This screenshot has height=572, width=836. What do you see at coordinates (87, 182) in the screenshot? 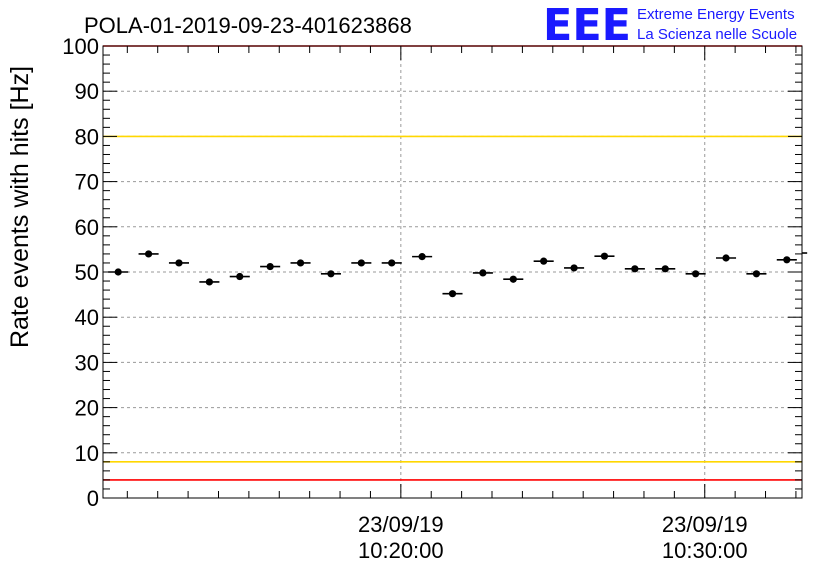
I see `y-tick-label: 70` at bounding box center [87, 182].